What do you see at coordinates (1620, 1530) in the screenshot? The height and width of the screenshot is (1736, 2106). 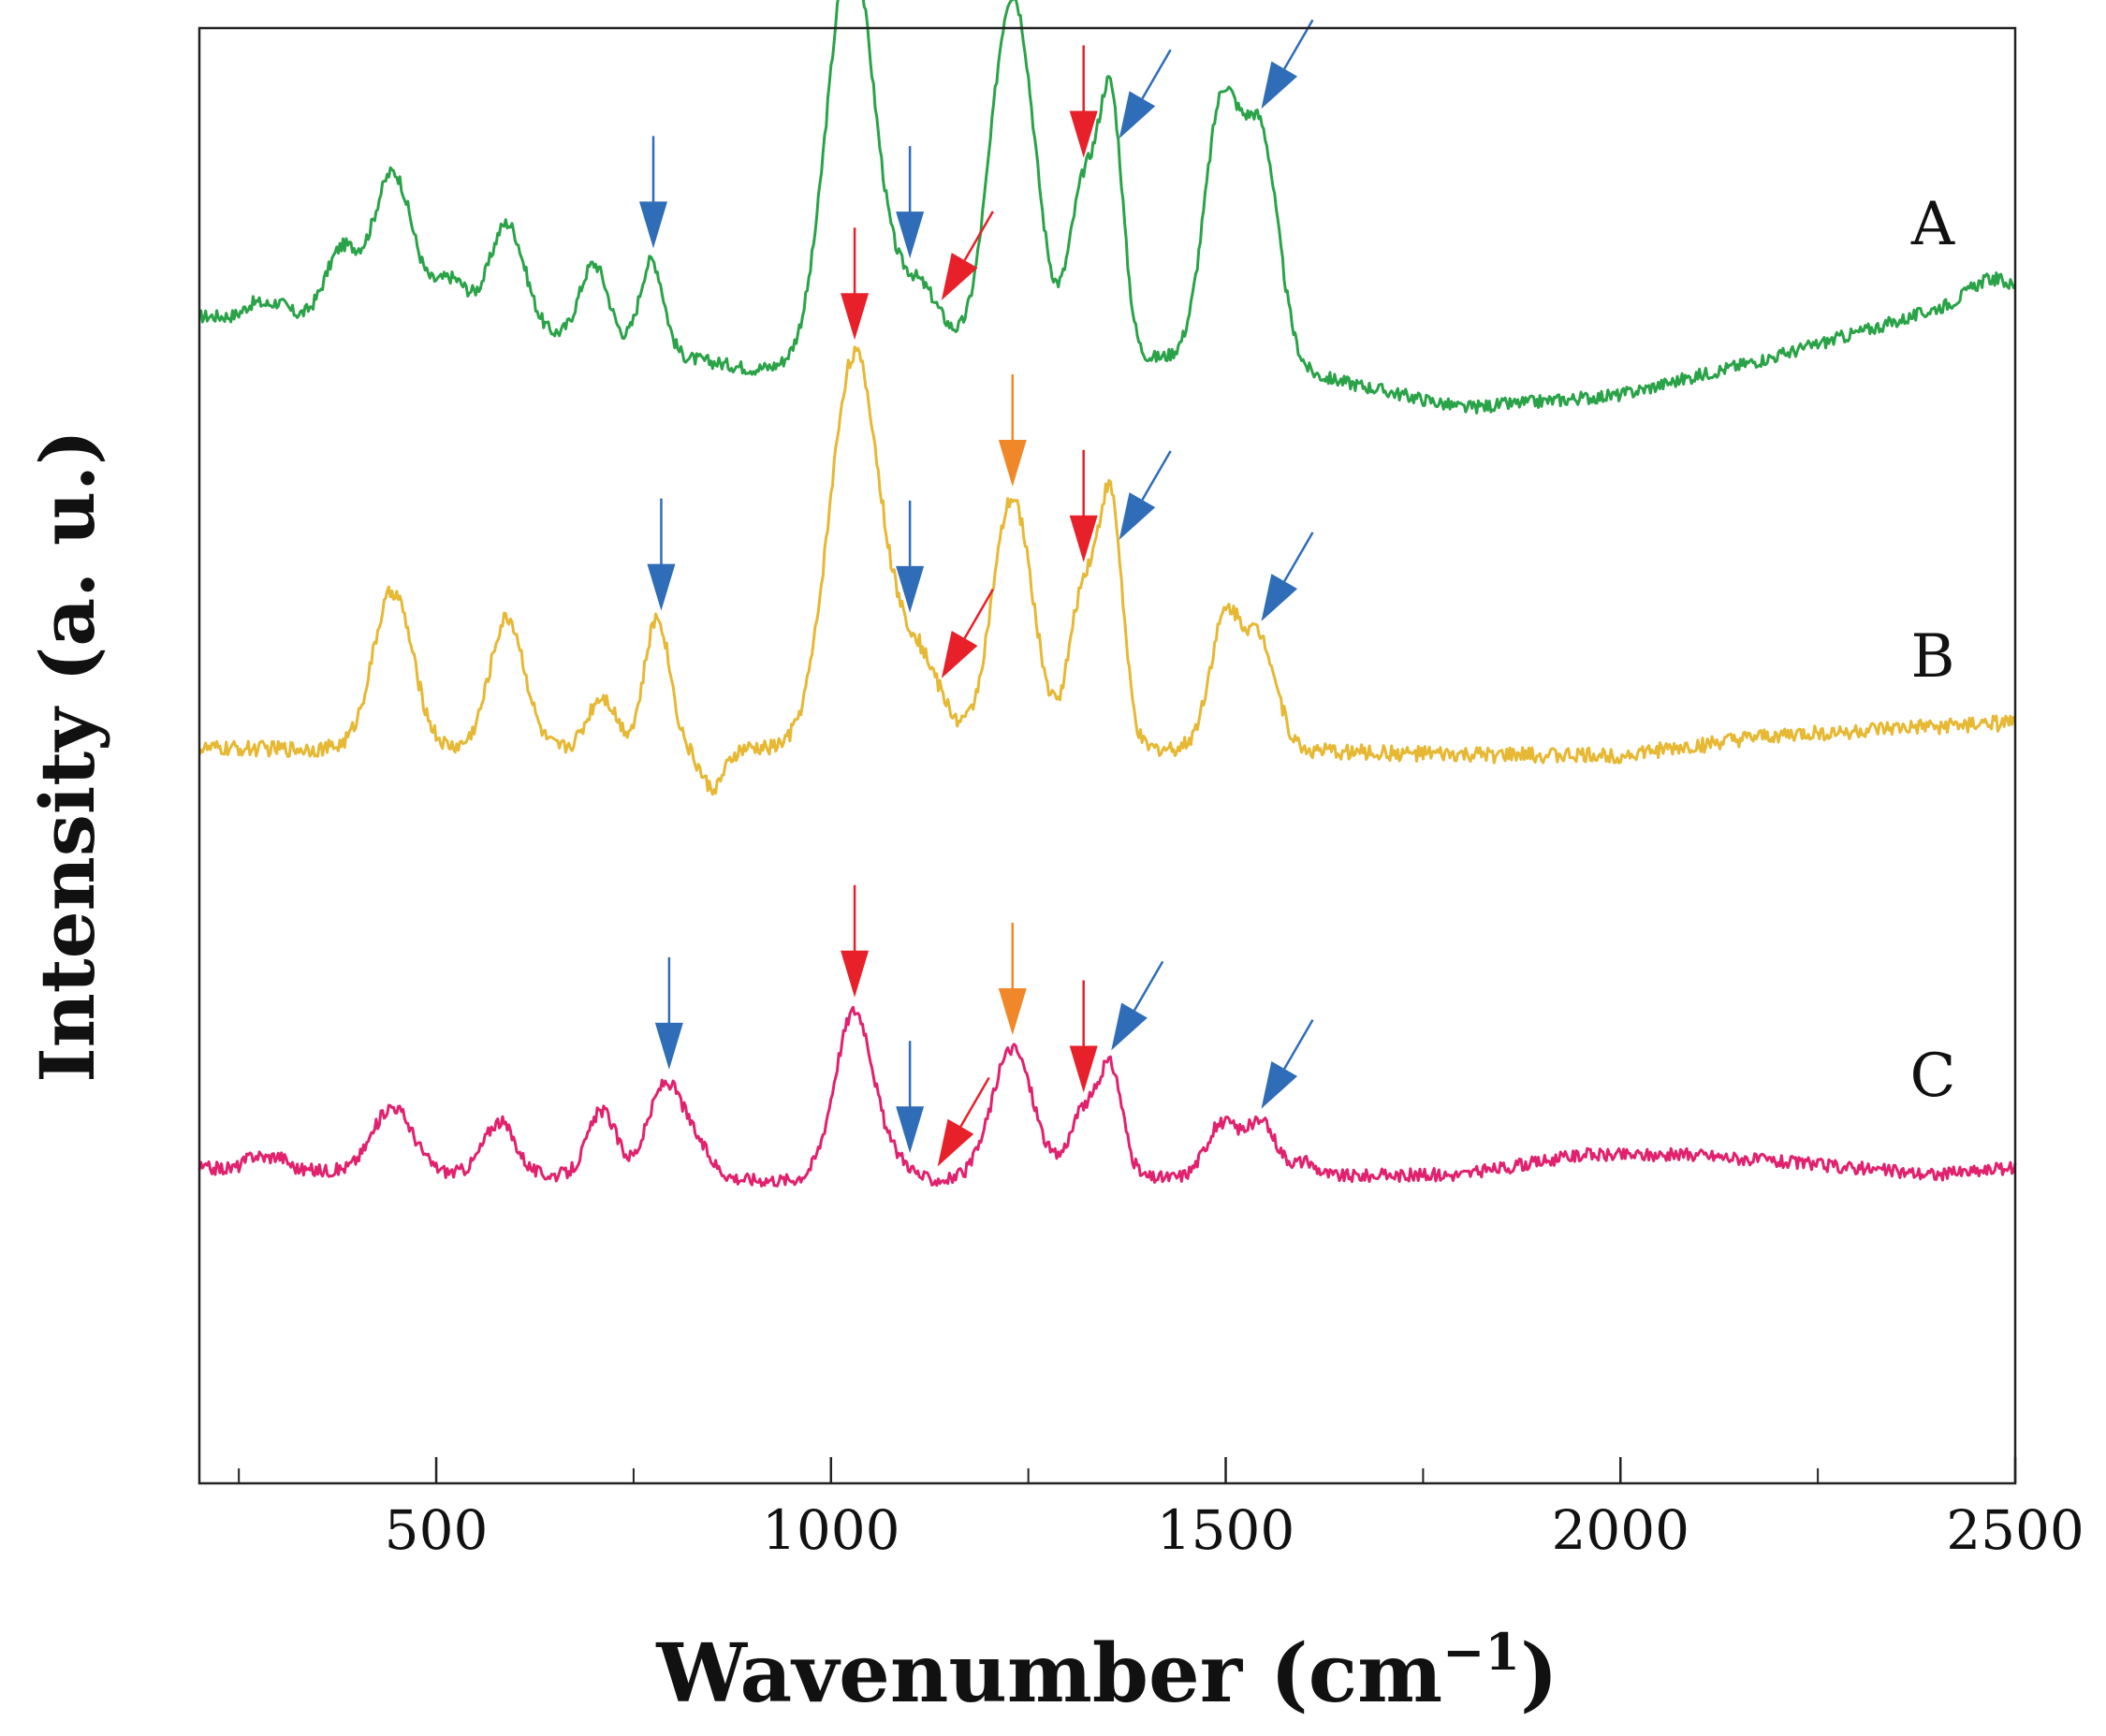 I see `x-tick-label: 2000` at bounding box center [1620, 1530].